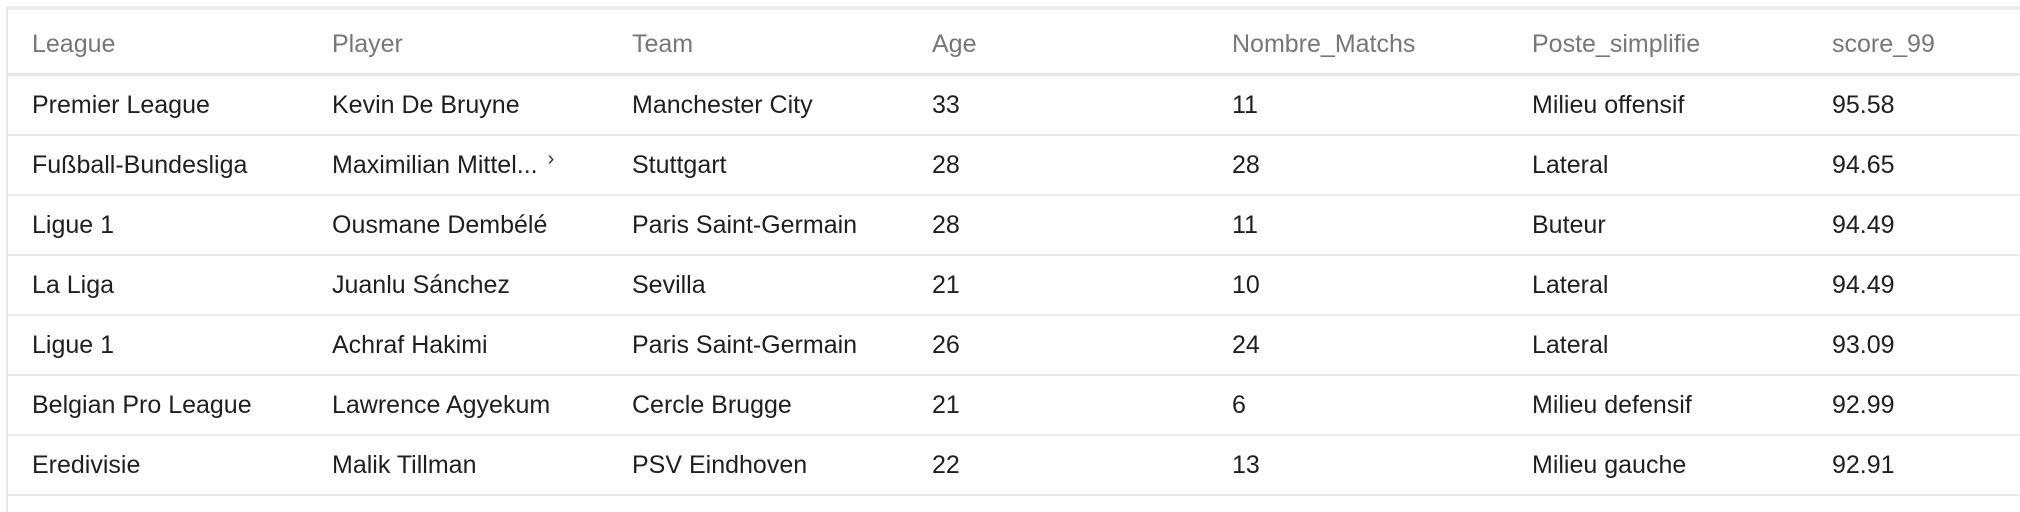  I want to click on cell-age: 26, so click(946, 345).